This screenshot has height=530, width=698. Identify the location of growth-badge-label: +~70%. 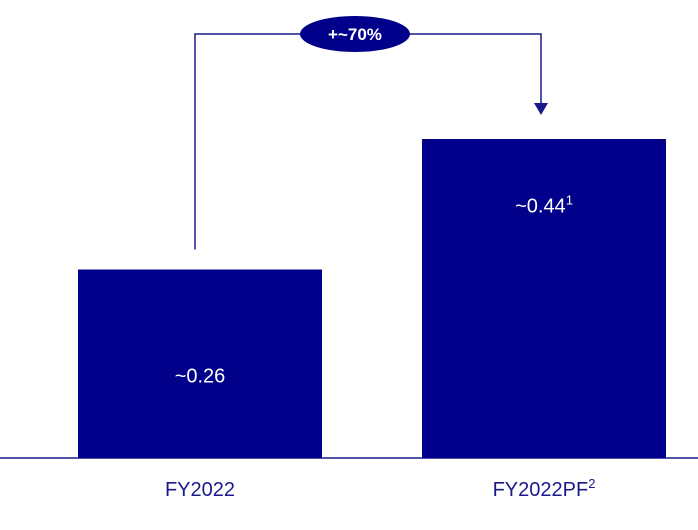
(355, 34).